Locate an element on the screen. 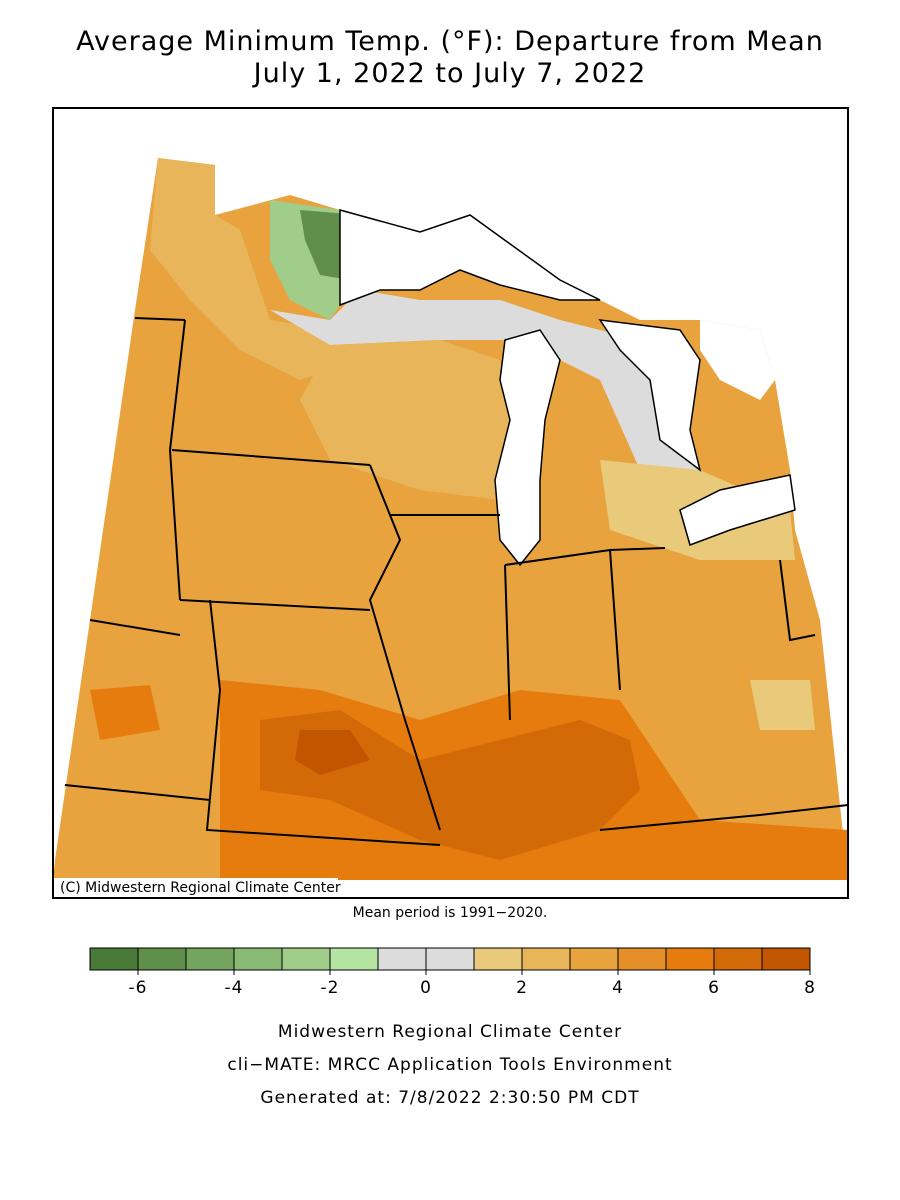  lake-erie is located at coordinates (737, 510).